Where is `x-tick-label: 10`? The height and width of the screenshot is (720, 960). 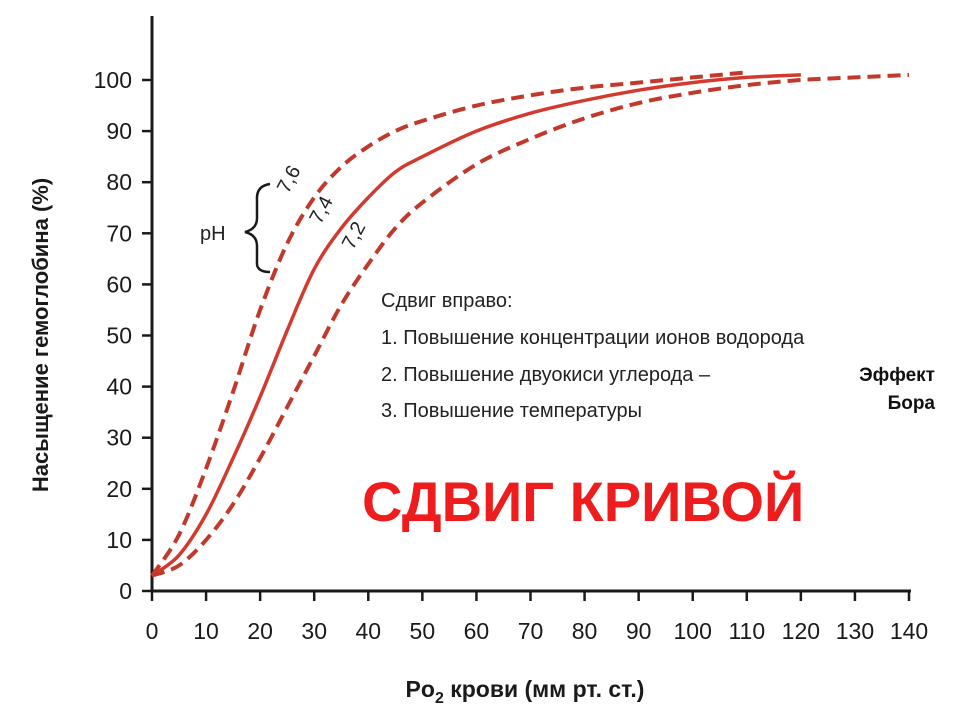
x-tick-label: 10 is located at coordinates (206, 631).